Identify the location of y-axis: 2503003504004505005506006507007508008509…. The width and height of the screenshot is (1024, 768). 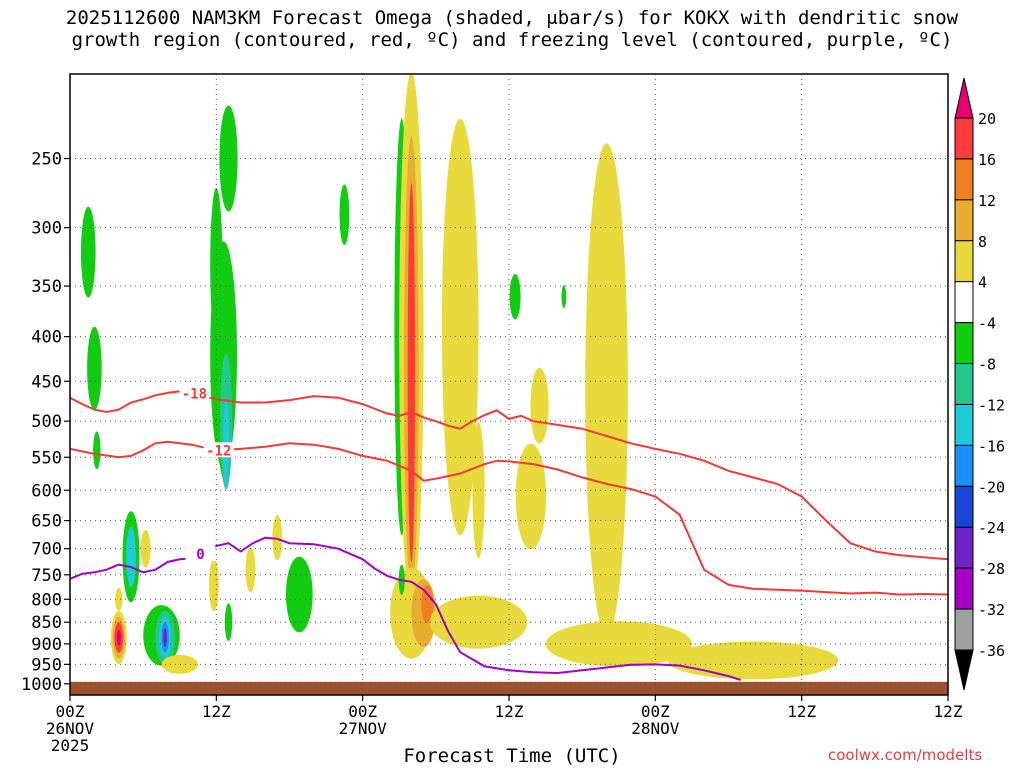
(45, 422).